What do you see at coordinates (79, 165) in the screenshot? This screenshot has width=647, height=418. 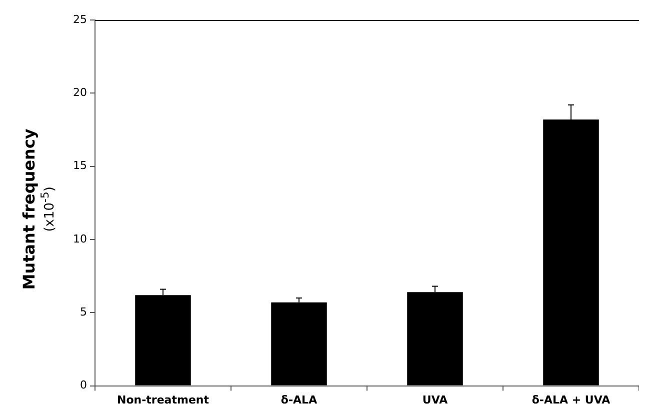 I see `y-tick-label: 15` at bounding box center [79, 165].